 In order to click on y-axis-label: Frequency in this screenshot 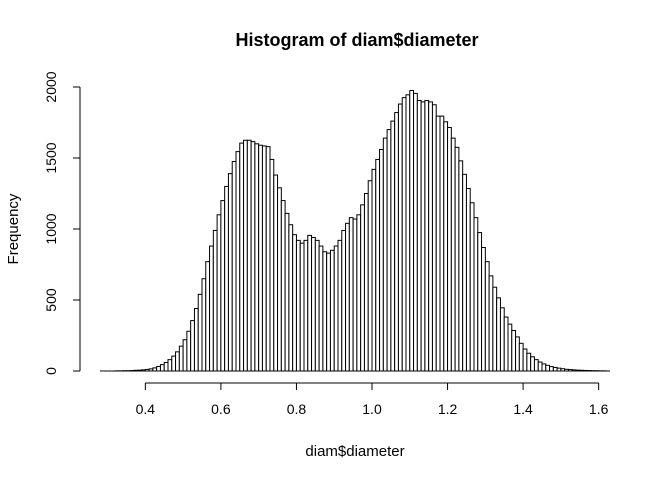, I will do `click(13, 228)`.